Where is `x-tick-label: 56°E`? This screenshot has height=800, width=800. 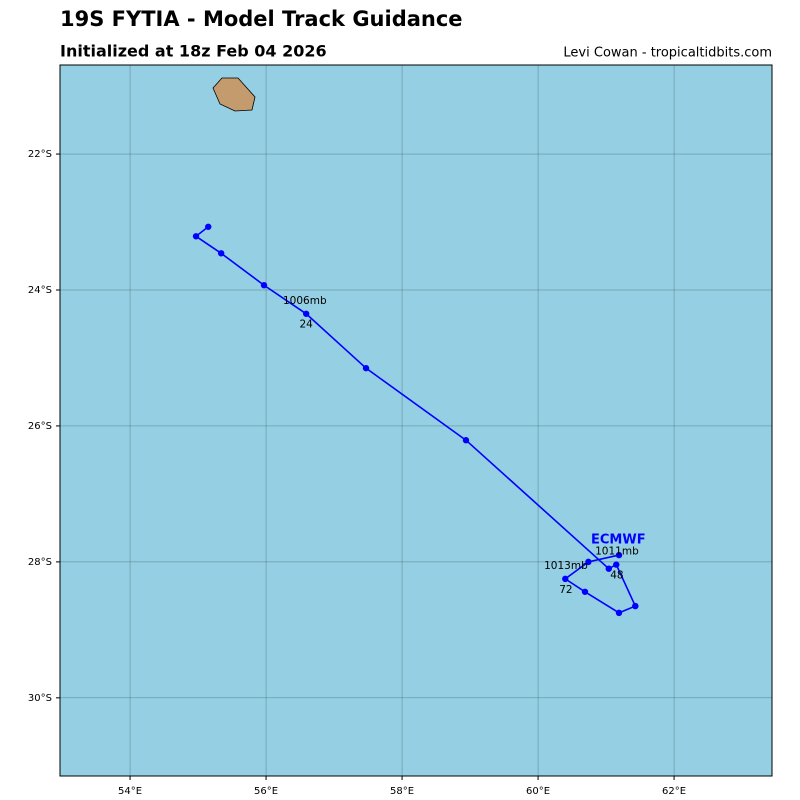
x-tick-label: 56°E is located at coordinates (266, 791).